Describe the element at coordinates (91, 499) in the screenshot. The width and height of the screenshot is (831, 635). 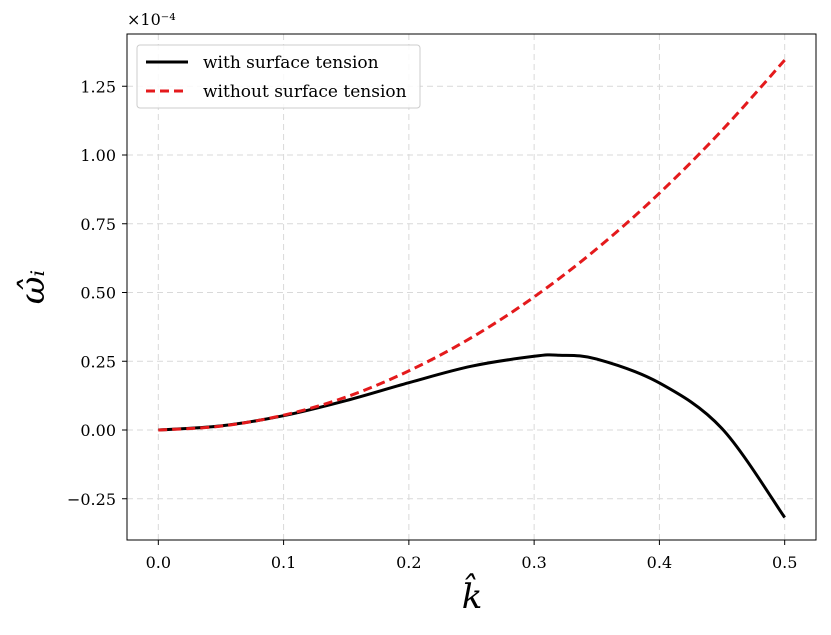
I see `y-tick-label: −0.25` at that location.